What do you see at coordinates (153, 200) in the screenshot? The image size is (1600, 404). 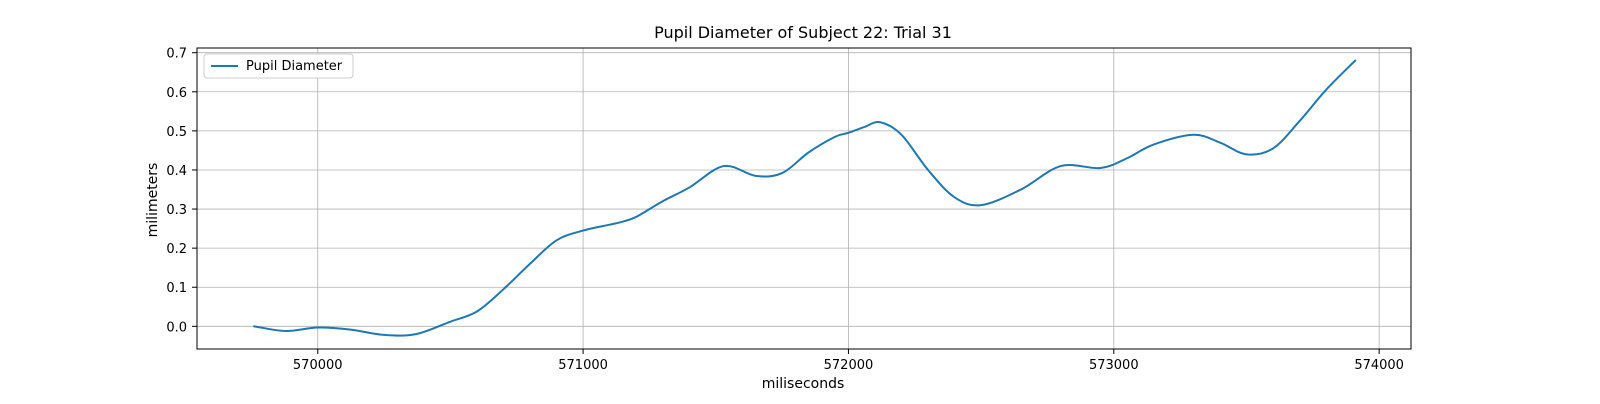 I see `y-axis-label: milimeters` at bounding box center [153, 200].